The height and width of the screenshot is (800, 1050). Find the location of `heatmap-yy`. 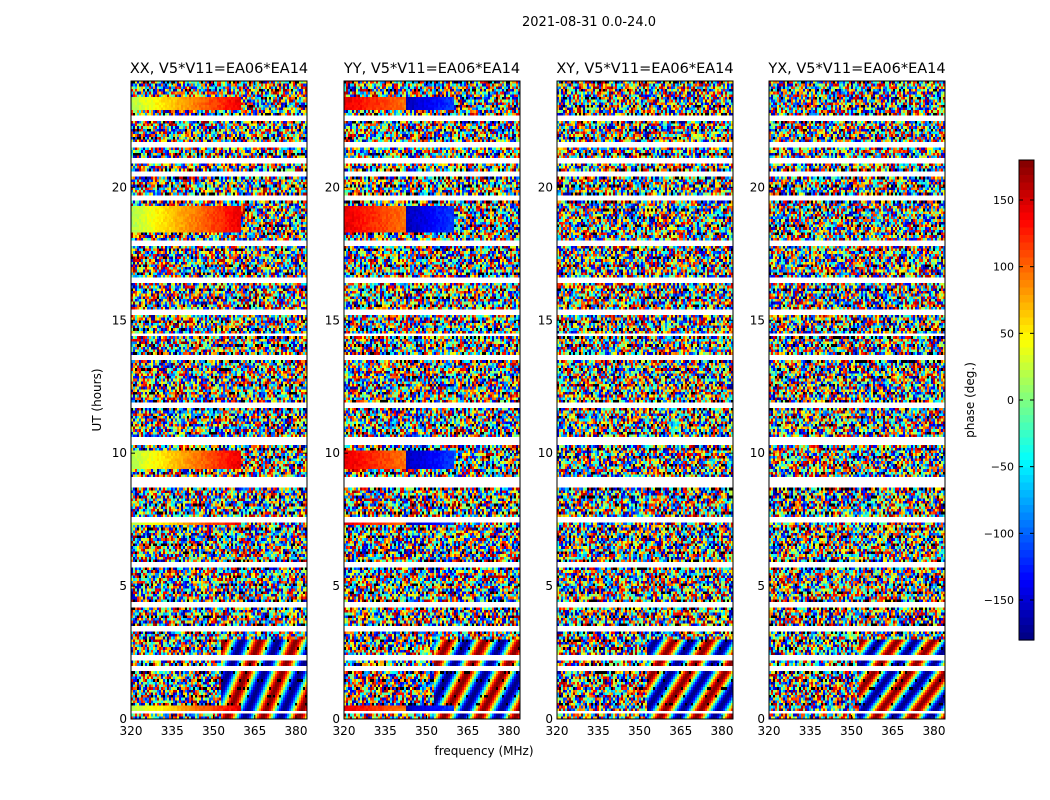

heatmap-yy is located at coordinates (432, 400).